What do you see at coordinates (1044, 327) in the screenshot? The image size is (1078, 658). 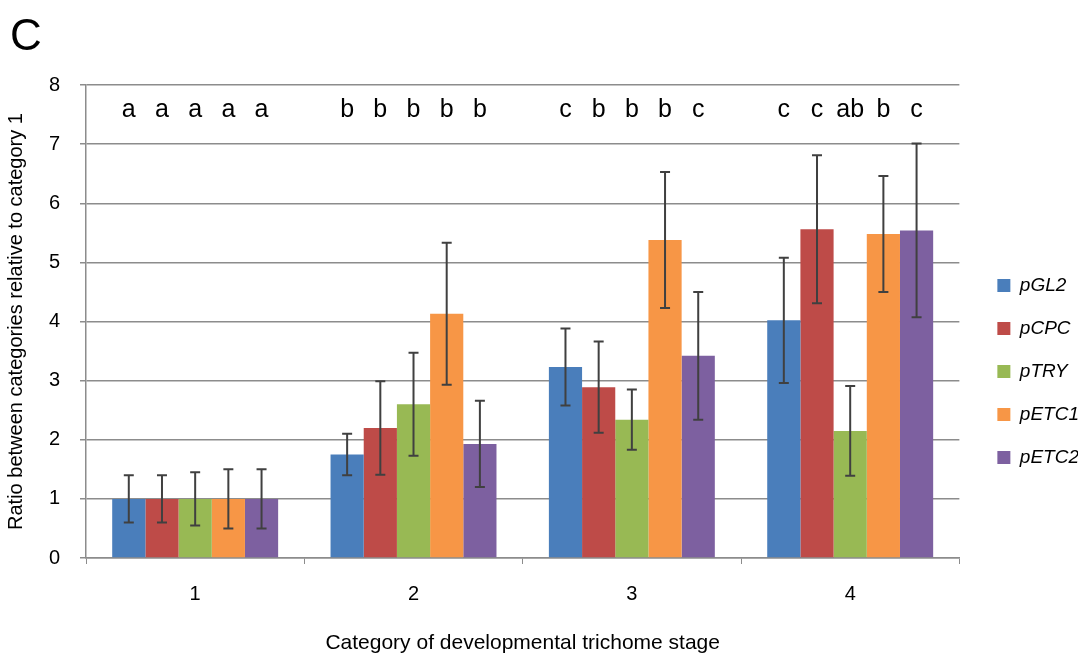 I see `legend-label: pCPC` at bounding box center [1044, 327].